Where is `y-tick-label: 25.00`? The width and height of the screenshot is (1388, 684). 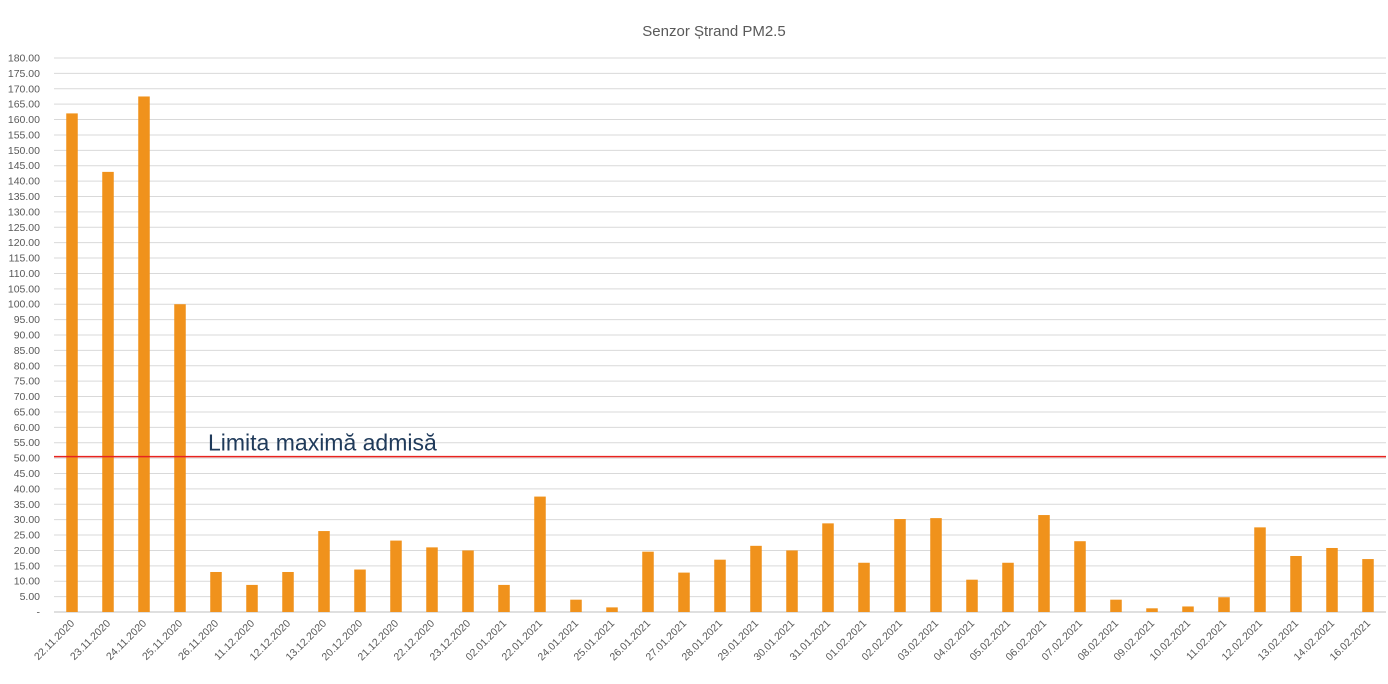
y-tick-label: 25.00 is located at coordinates (27, 536).